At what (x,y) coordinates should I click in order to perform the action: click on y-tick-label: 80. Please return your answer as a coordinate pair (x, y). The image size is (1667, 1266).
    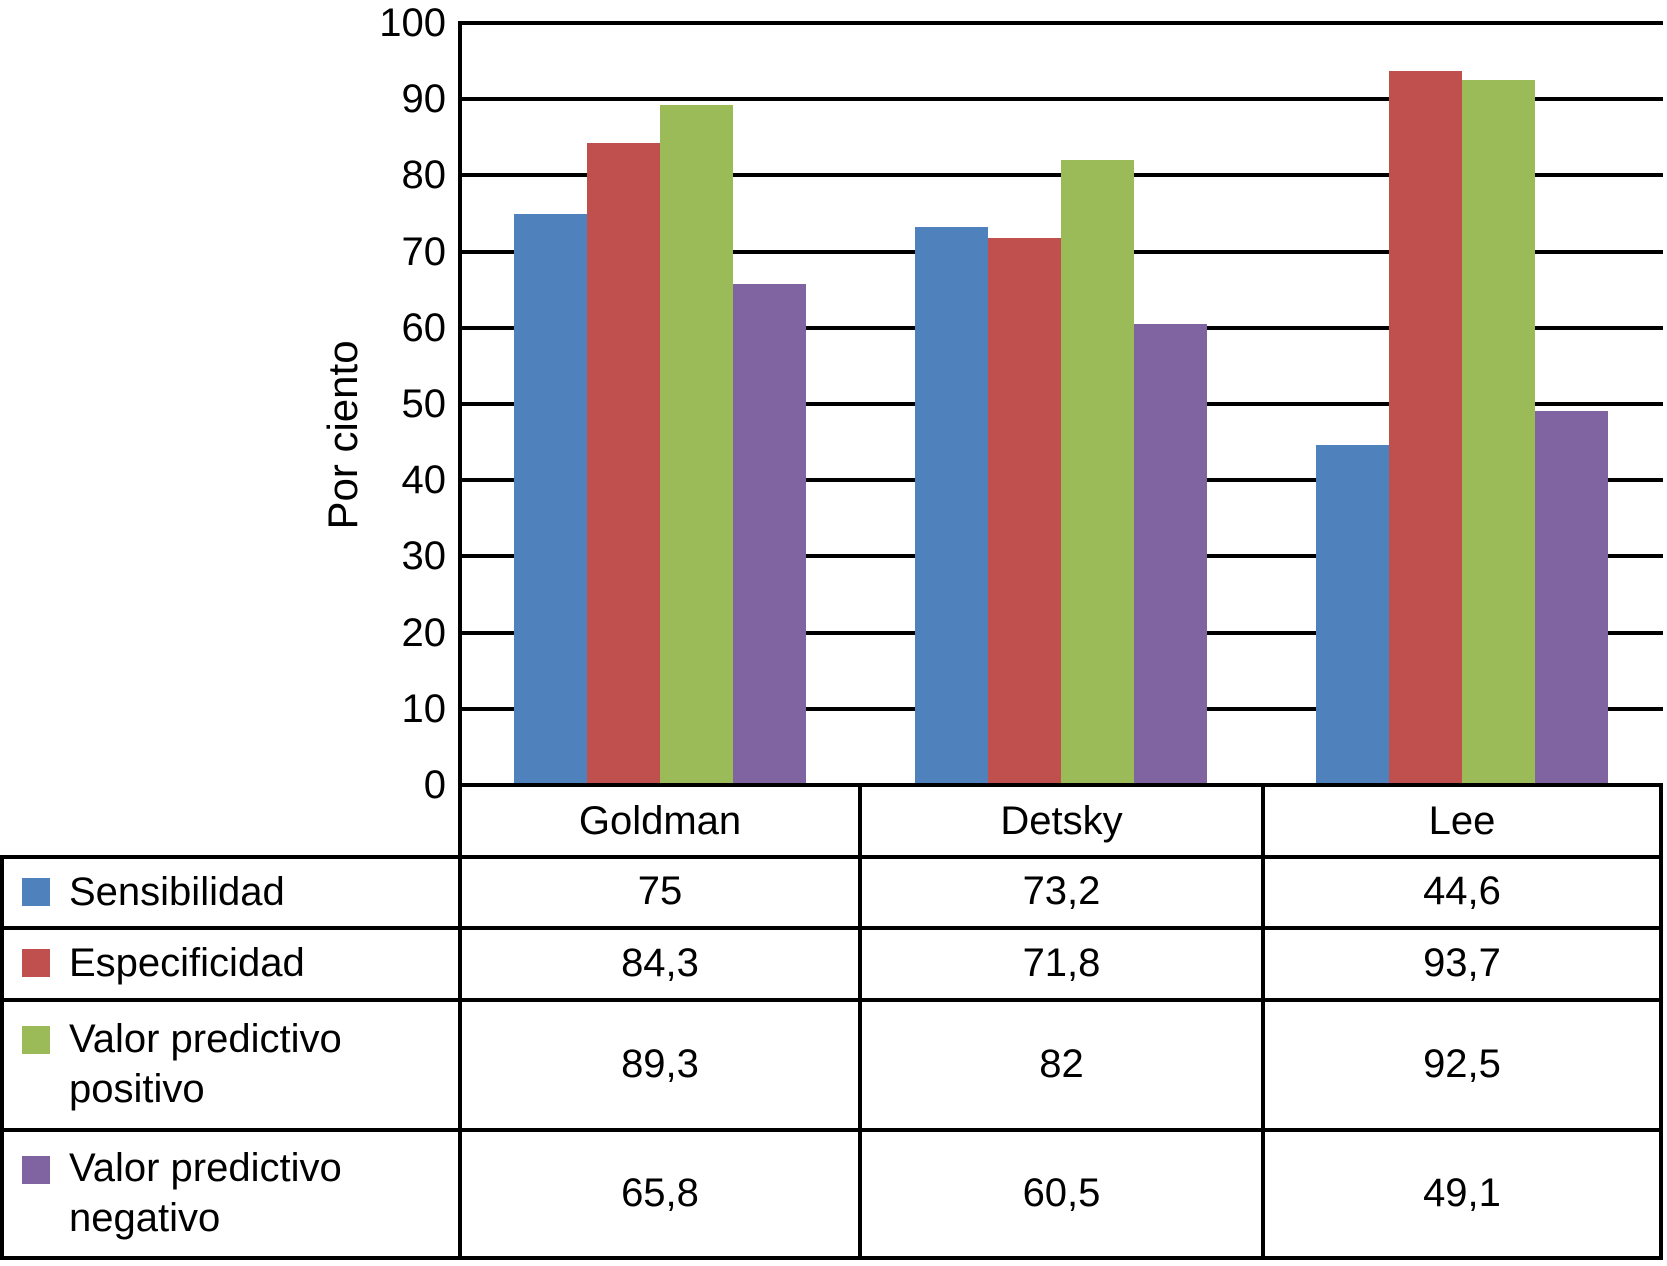
    Looking at the image, I should click on (424, 175).